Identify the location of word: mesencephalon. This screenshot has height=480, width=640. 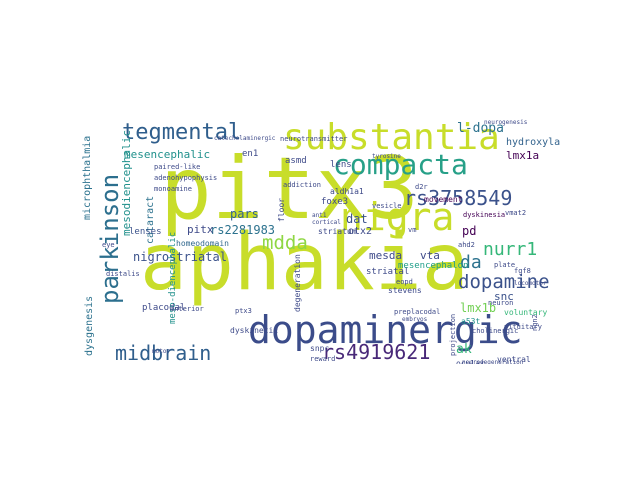
(433, 266).